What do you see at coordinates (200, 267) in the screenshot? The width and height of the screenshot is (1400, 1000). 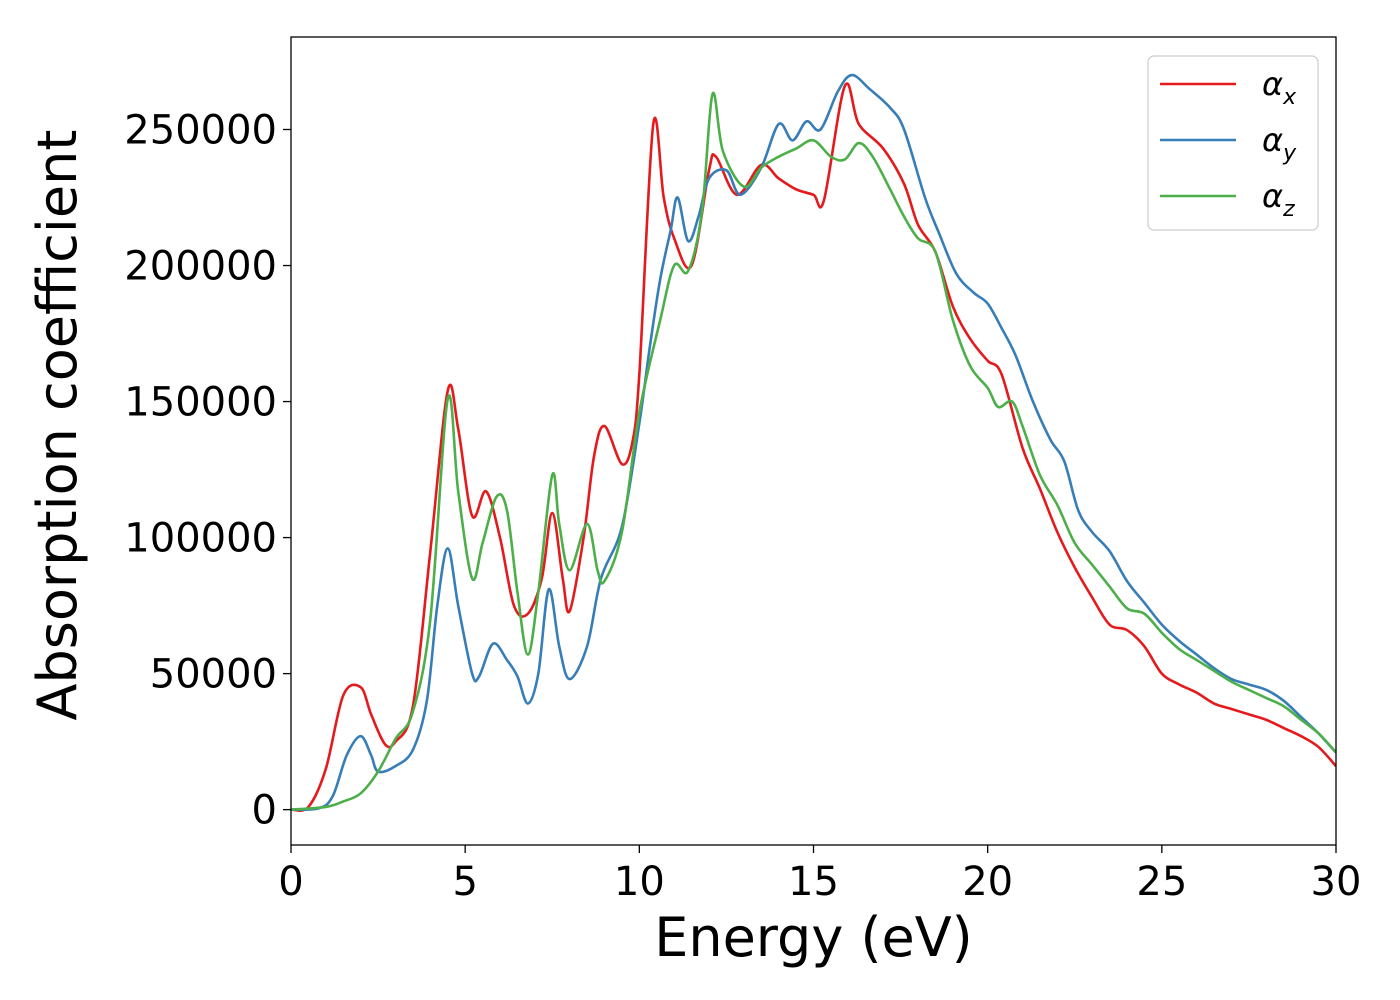 I see `y-tick-label: 200000` at bounding box center [200, 267].